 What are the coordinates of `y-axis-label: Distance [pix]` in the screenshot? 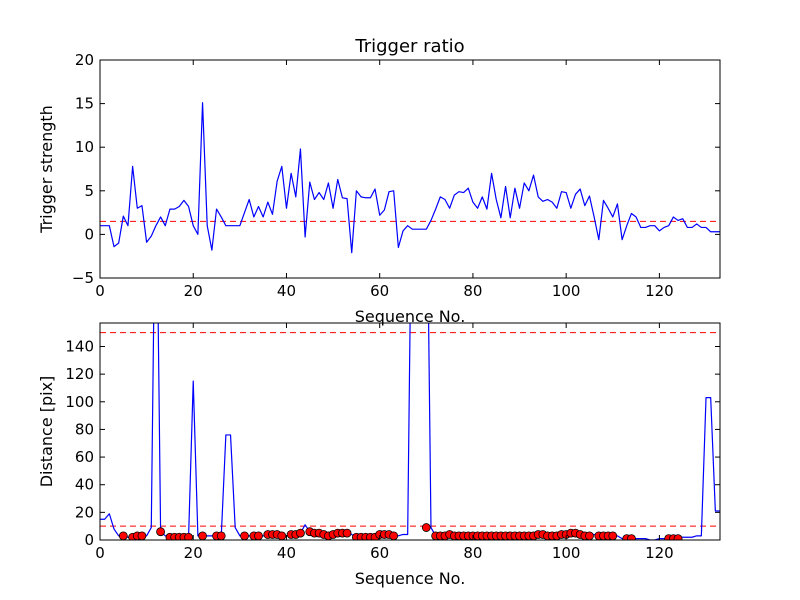 It's located at (46, 432).